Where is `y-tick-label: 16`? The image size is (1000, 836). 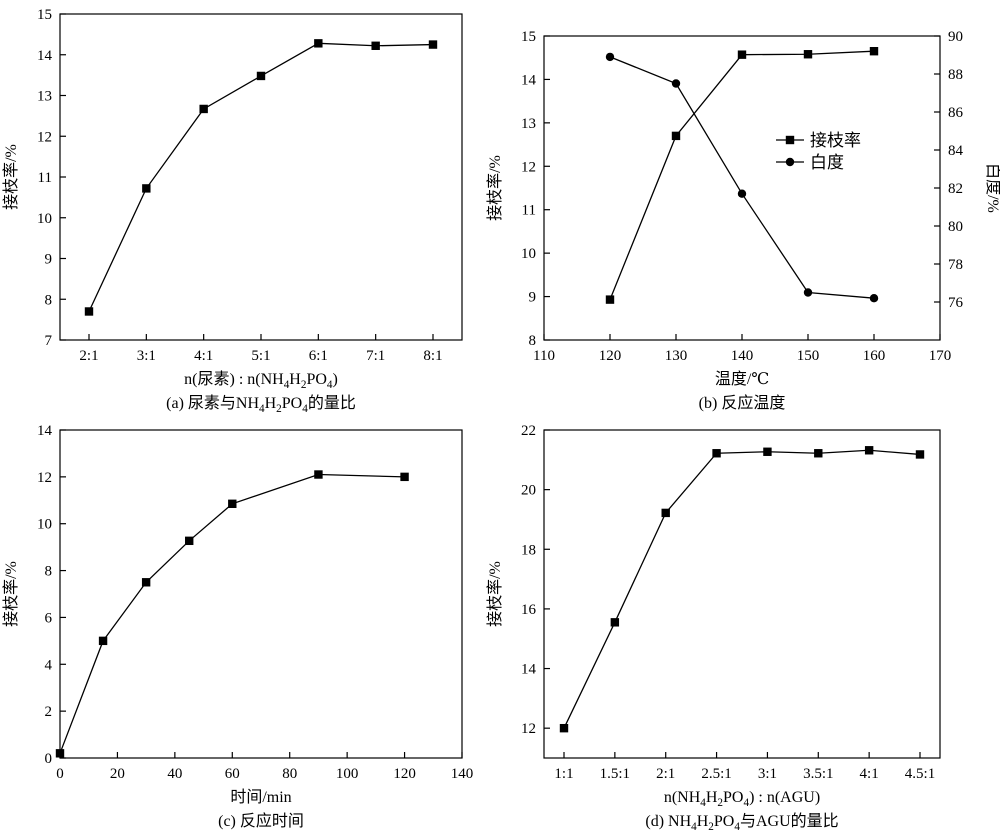
y-tick-label: 16 is located at coordinates (529, 610).